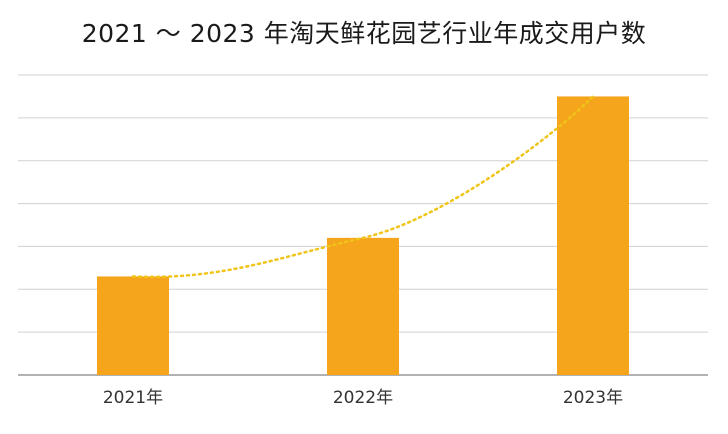 This screenshot has height=434, width=728. Describe the element at coordinates (133, 398) in the screenshot. I see `x-tick-label: 2021年` at that location.